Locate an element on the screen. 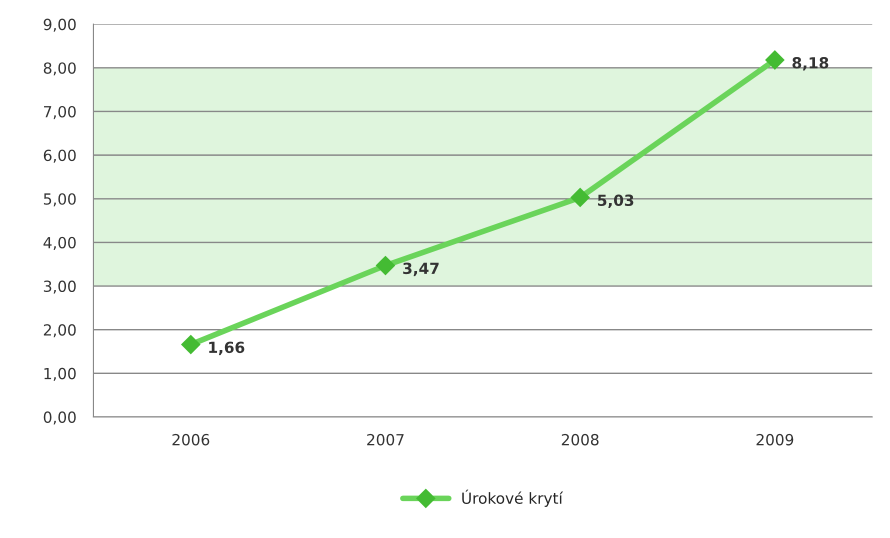 The height and width of the screenshot is (538, 890). legend-label: Úrokové krytí is located at coordinates (513, 498).